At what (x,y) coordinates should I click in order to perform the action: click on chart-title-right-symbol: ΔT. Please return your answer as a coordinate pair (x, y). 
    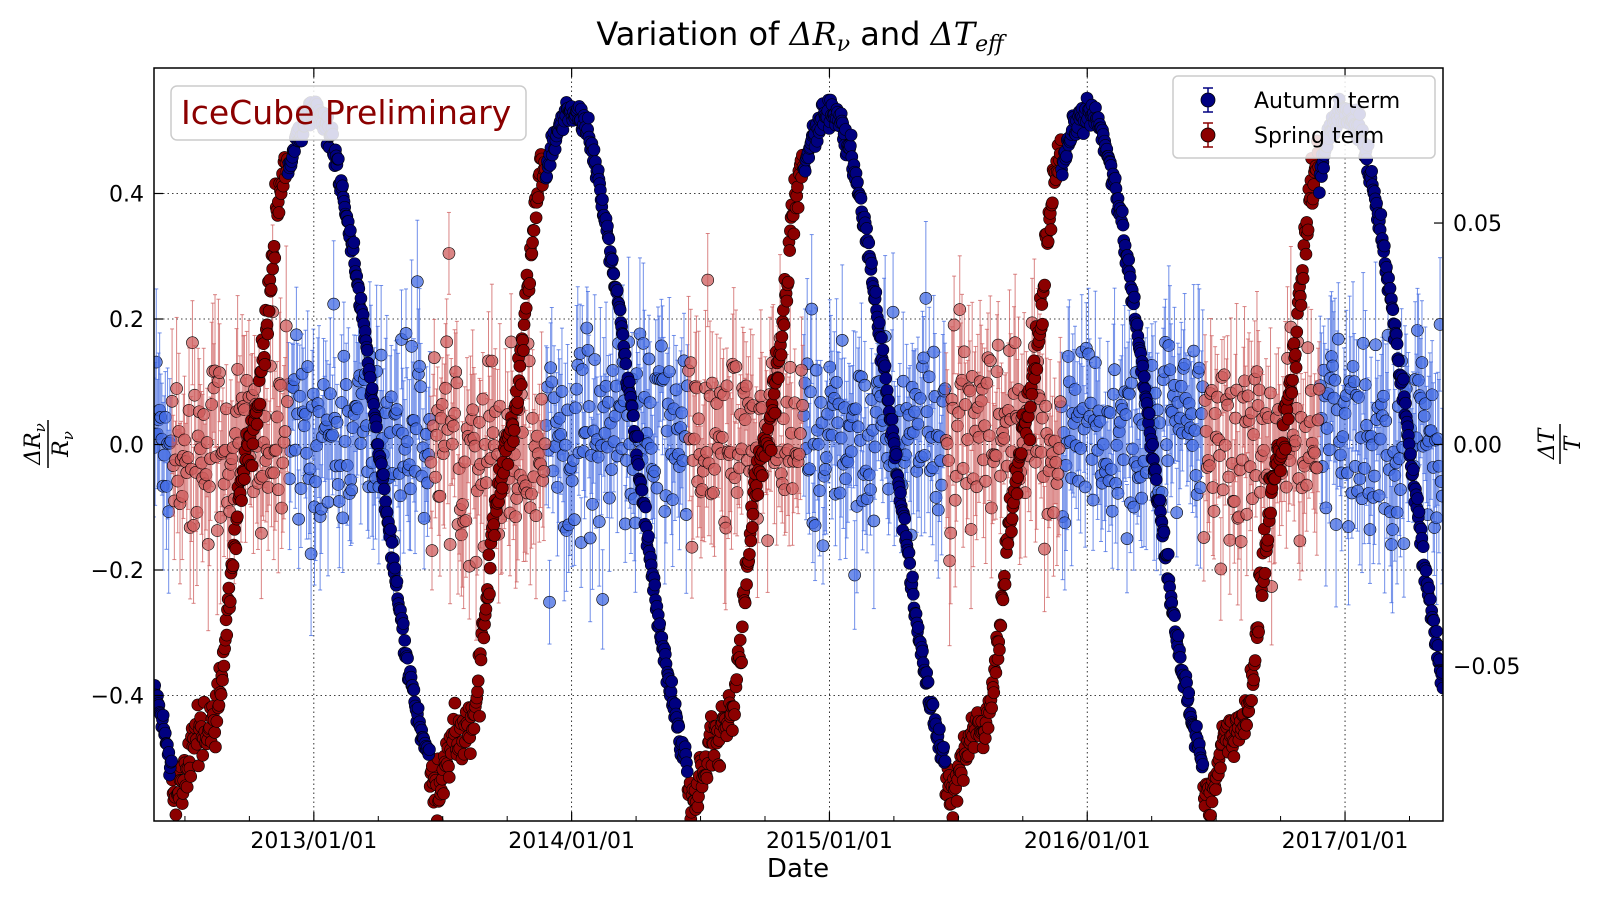
    Looking at the image, I should click on (953, 34).